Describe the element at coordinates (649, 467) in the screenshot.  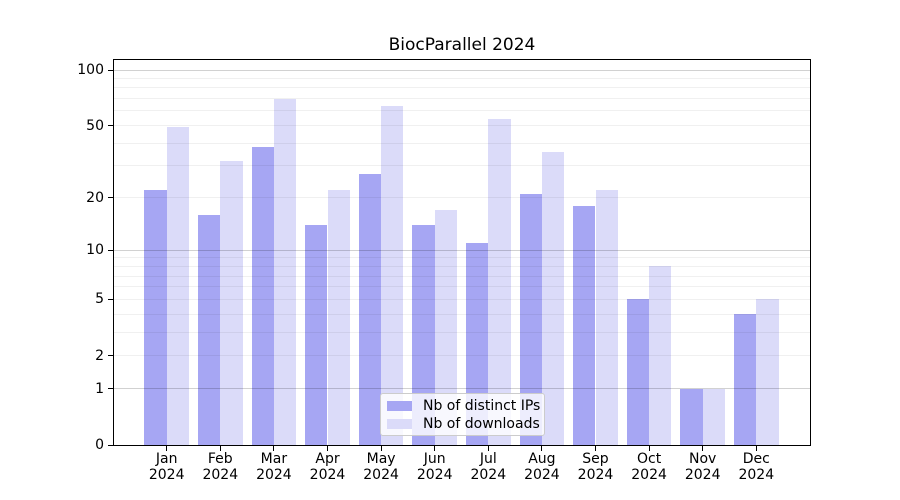
I see `x-axis-tick-label: Oct 2024` at that location.